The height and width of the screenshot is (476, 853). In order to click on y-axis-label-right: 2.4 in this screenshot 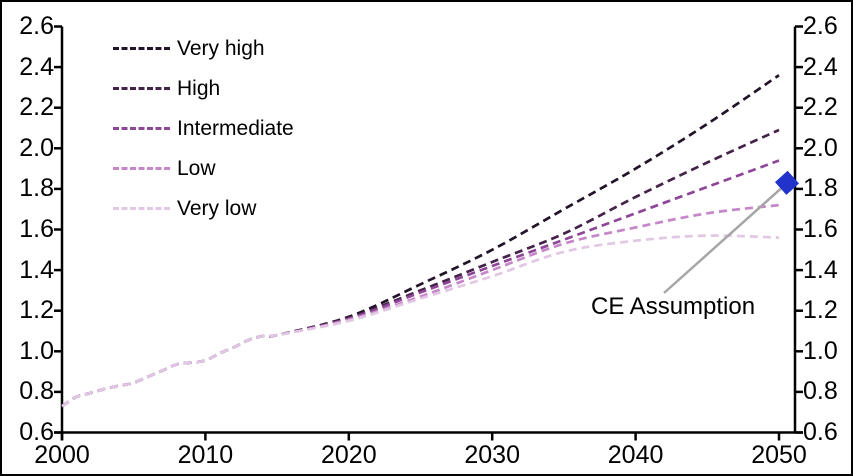, I will do `click(820, 66)`.